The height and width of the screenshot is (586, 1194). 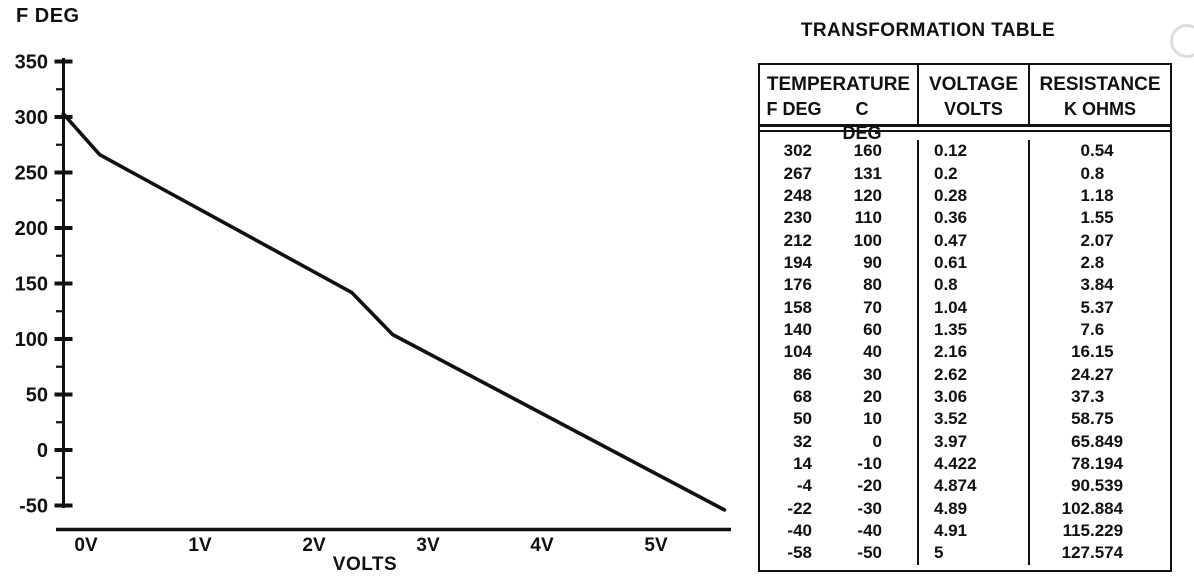 I want to click on voltage-header-label: VOLTAGE, so click(x=973, y=84).